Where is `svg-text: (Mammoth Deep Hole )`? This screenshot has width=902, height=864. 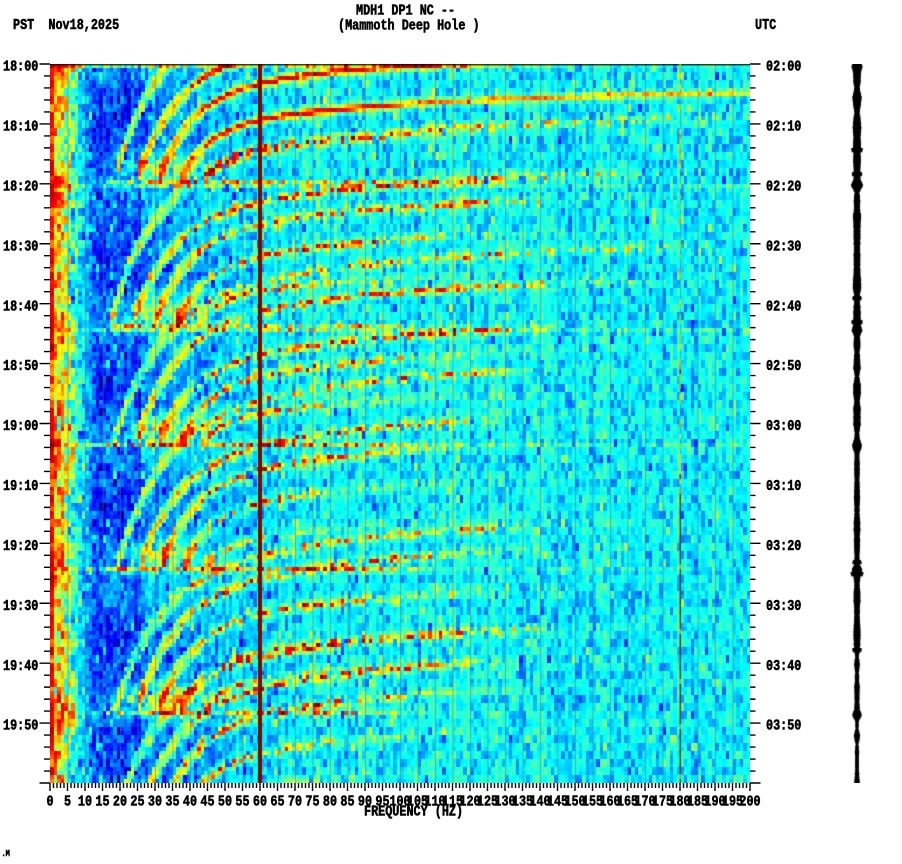
svg-text: (Mammoth Deep Hole ) is located at coordinates (409, 26).